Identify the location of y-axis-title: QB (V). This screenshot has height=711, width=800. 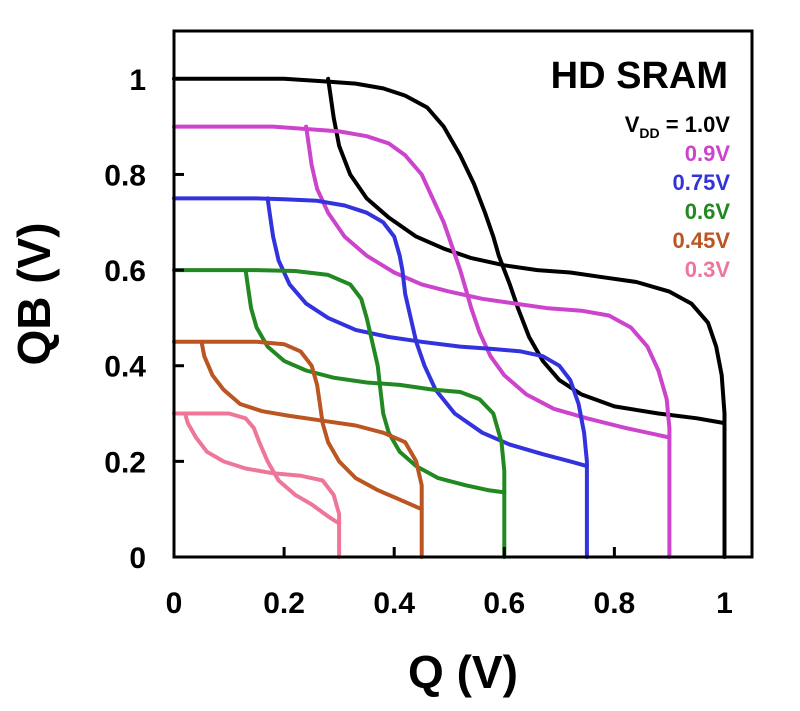
(34, 293).